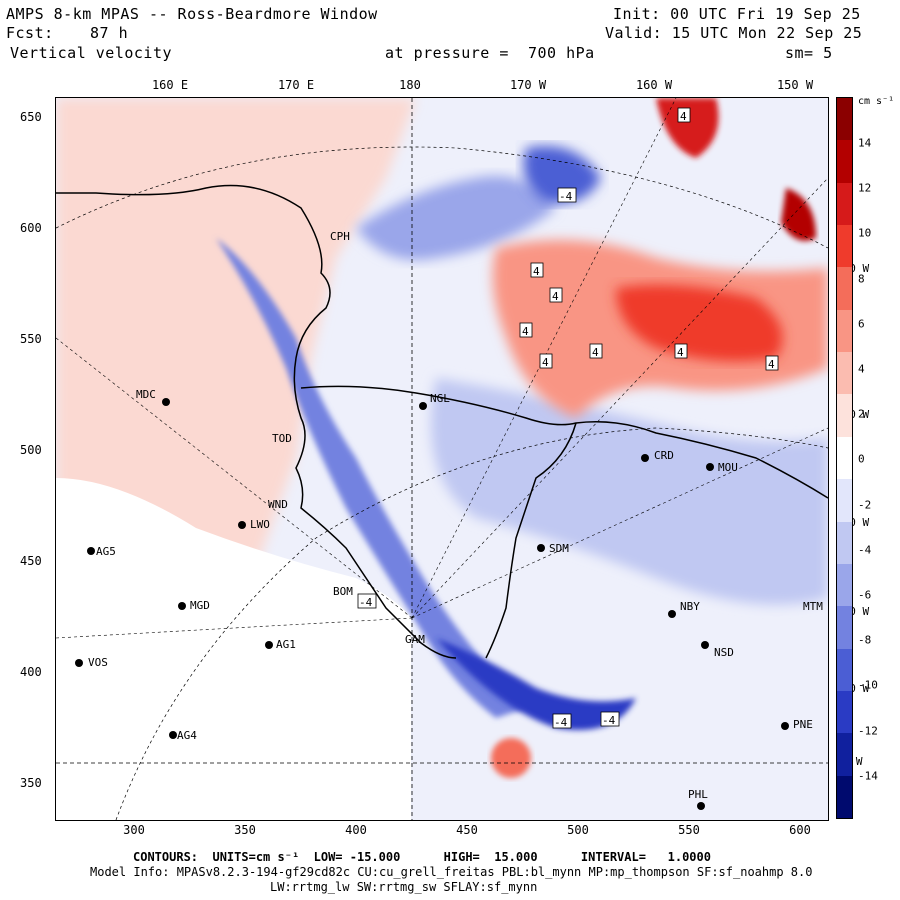 The width and height of the screenshot is (900, 900). Describe the element at coordinates (689, 830) in the screenshot. I see `x-tick: 550` at that location.